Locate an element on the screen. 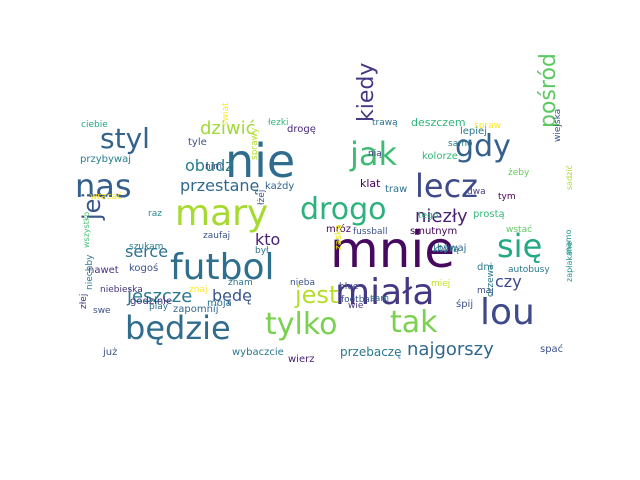 The width and height of the screenshot is (640, 480). cloud-word: nim is located at coordinates (213, 167).